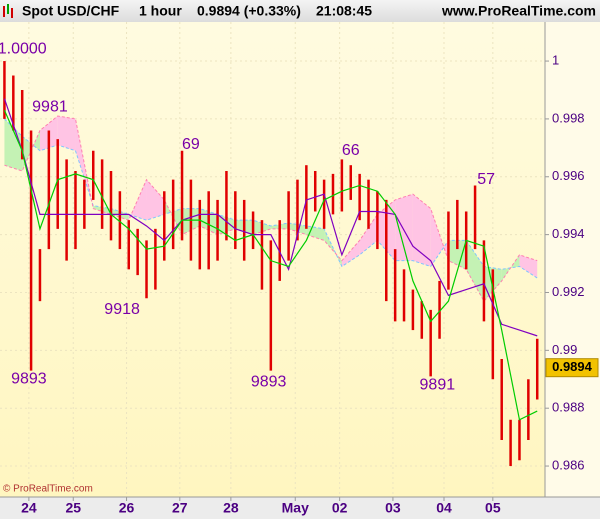  I want to click on annotation: 9891, so click(438, 384).